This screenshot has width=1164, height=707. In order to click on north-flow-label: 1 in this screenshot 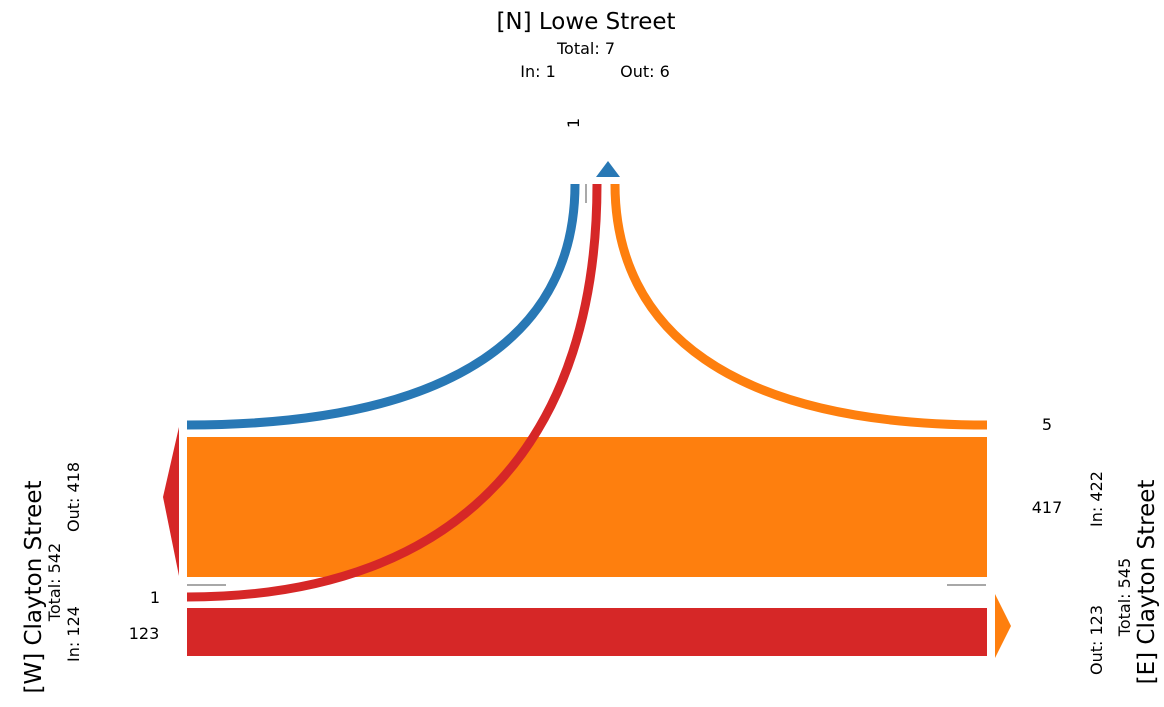, I will do `click(573, 123)`.